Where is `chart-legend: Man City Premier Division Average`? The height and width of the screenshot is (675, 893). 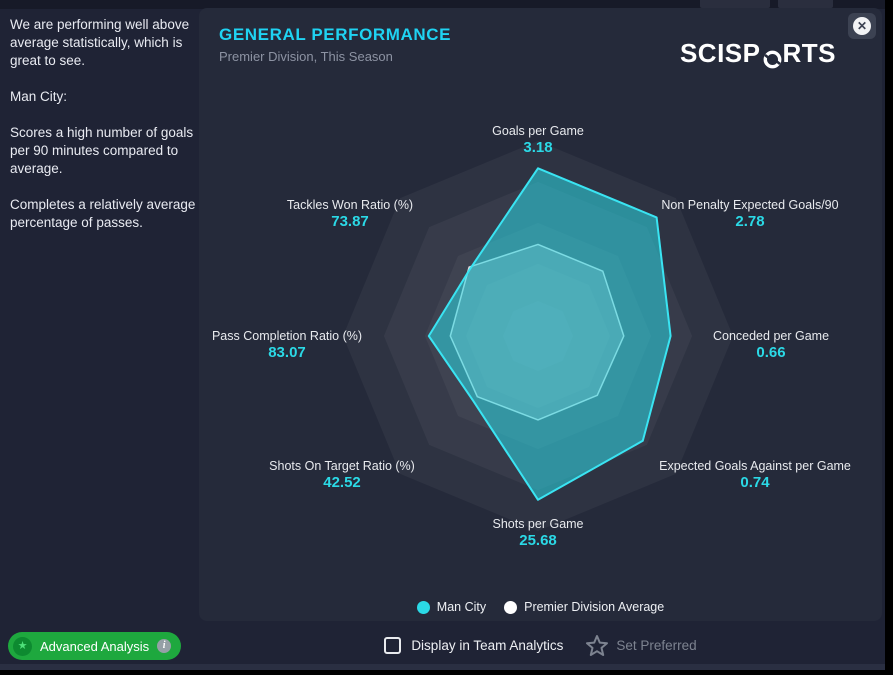 chart-legend: Man City Premier Division Average is located at coordinates (540, 607).